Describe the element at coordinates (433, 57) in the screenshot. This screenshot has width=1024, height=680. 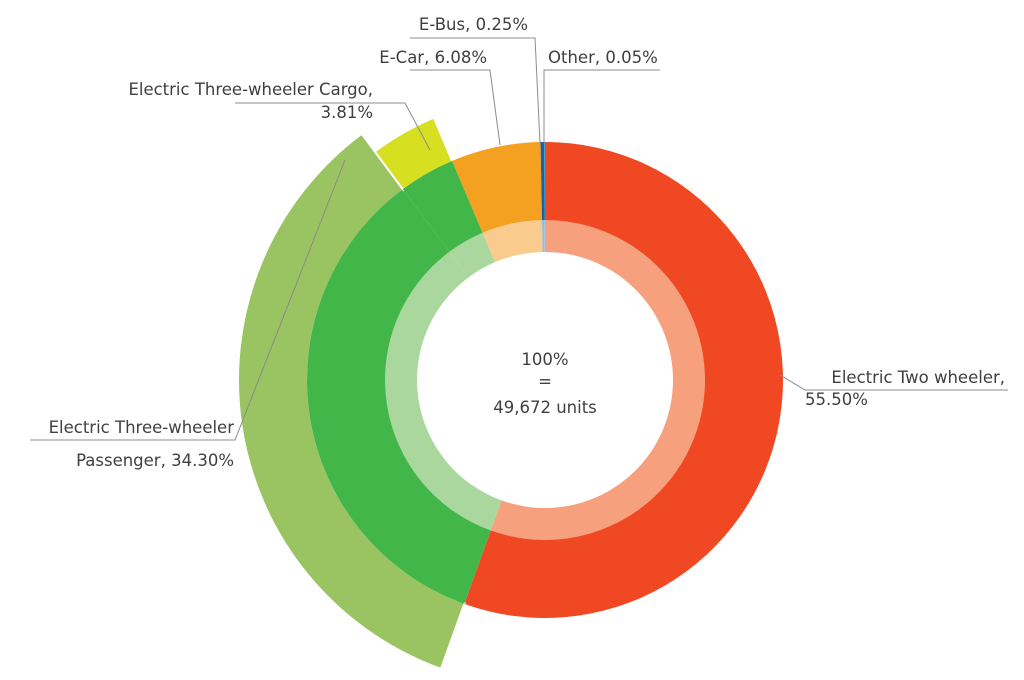
I see `label-e-car: E-Car, 6.08%` at that location.